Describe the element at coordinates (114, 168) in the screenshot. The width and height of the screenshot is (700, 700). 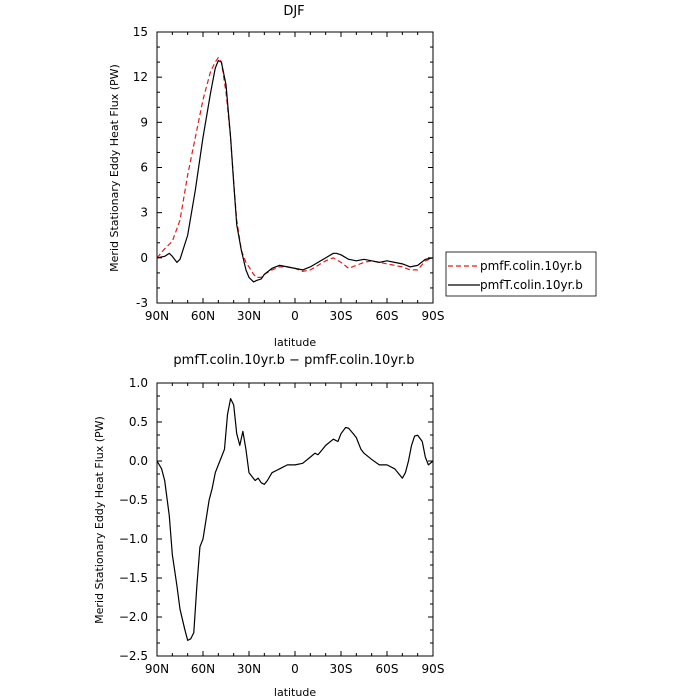
I see `top-y-axis-label: Merid Stationary Eddy Heat Flux (PW)` at that location.